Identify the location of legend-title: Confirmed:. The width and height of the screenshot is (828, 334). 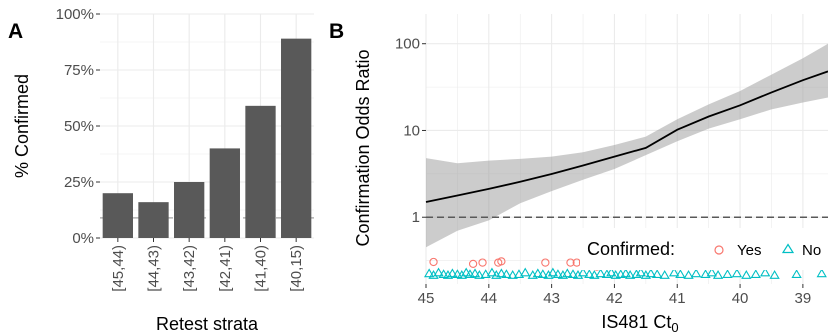
(631, 249).